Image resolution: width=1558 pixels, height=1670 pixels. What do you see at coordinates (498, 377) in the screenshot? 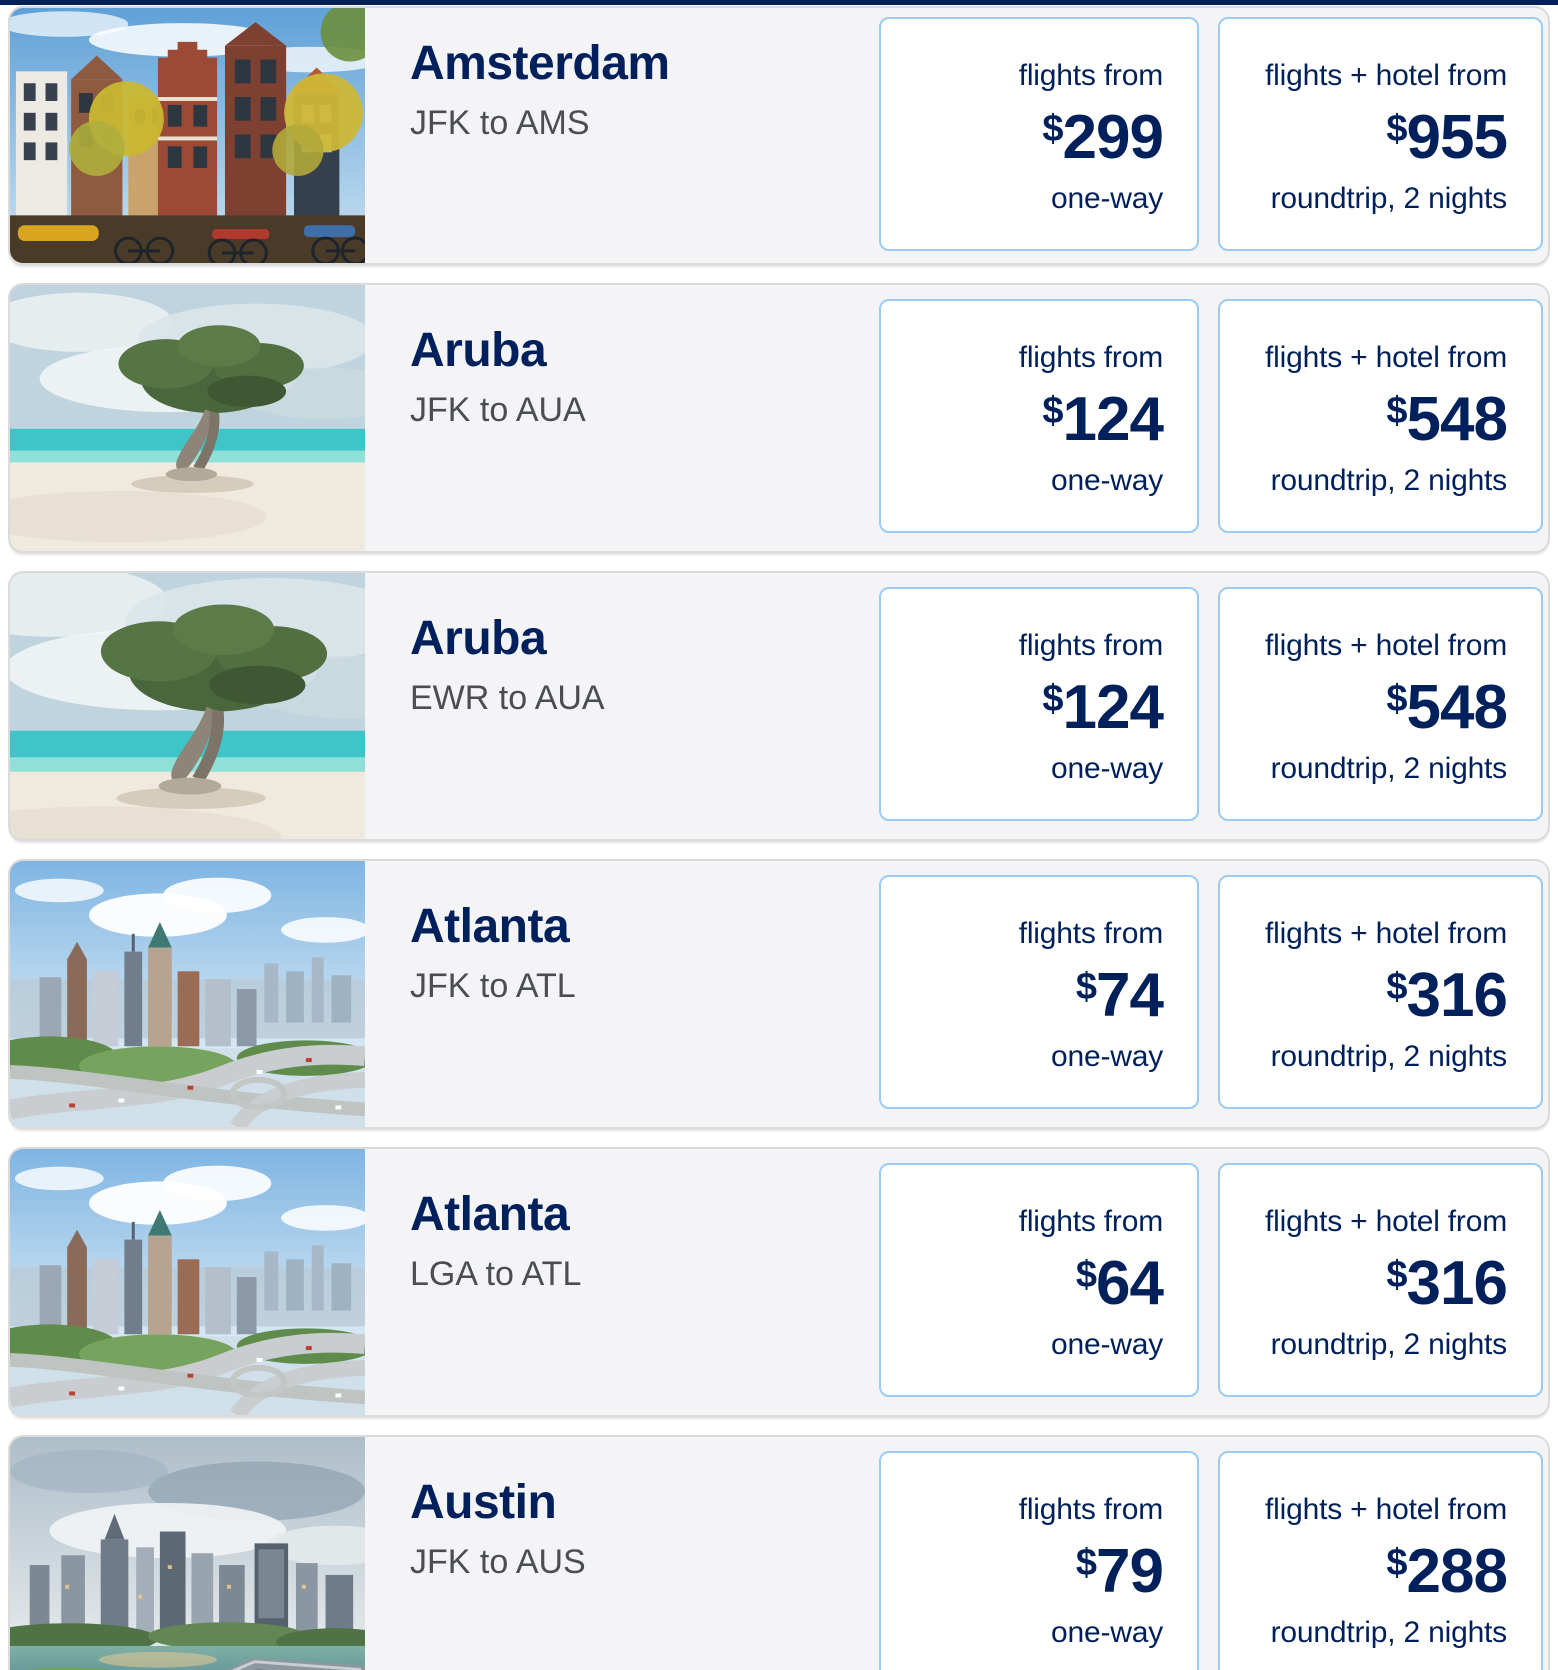
I see `deal-info: Aruba JFK to AUA` at bounding box center [498, 377].